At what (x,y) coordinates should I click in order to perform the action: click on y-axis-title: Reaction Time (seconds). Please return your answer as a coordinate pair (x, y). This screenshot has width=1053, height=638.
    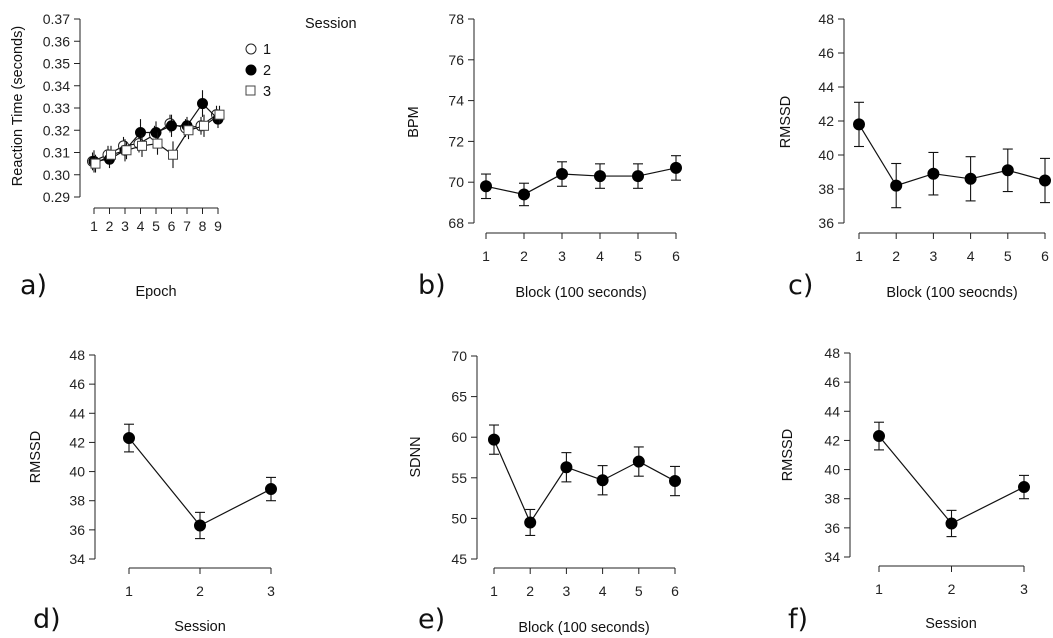
    Looking at the image, I should click on (18, 106).